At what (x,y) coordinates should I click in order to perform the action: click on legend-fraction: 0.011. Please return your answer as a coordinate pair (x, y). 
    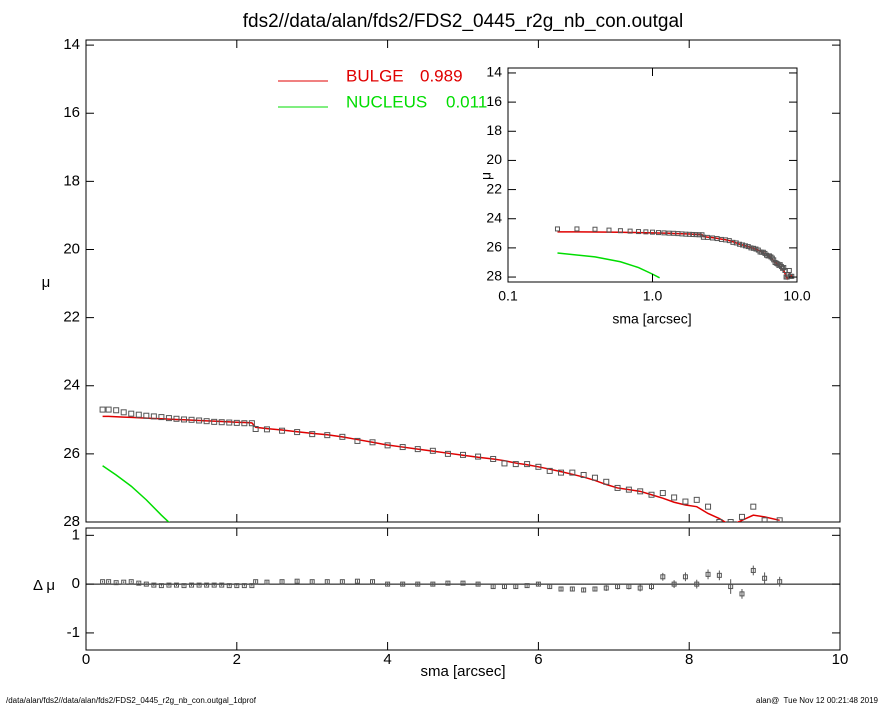
    Looking at the image, I should click on (466, 101).